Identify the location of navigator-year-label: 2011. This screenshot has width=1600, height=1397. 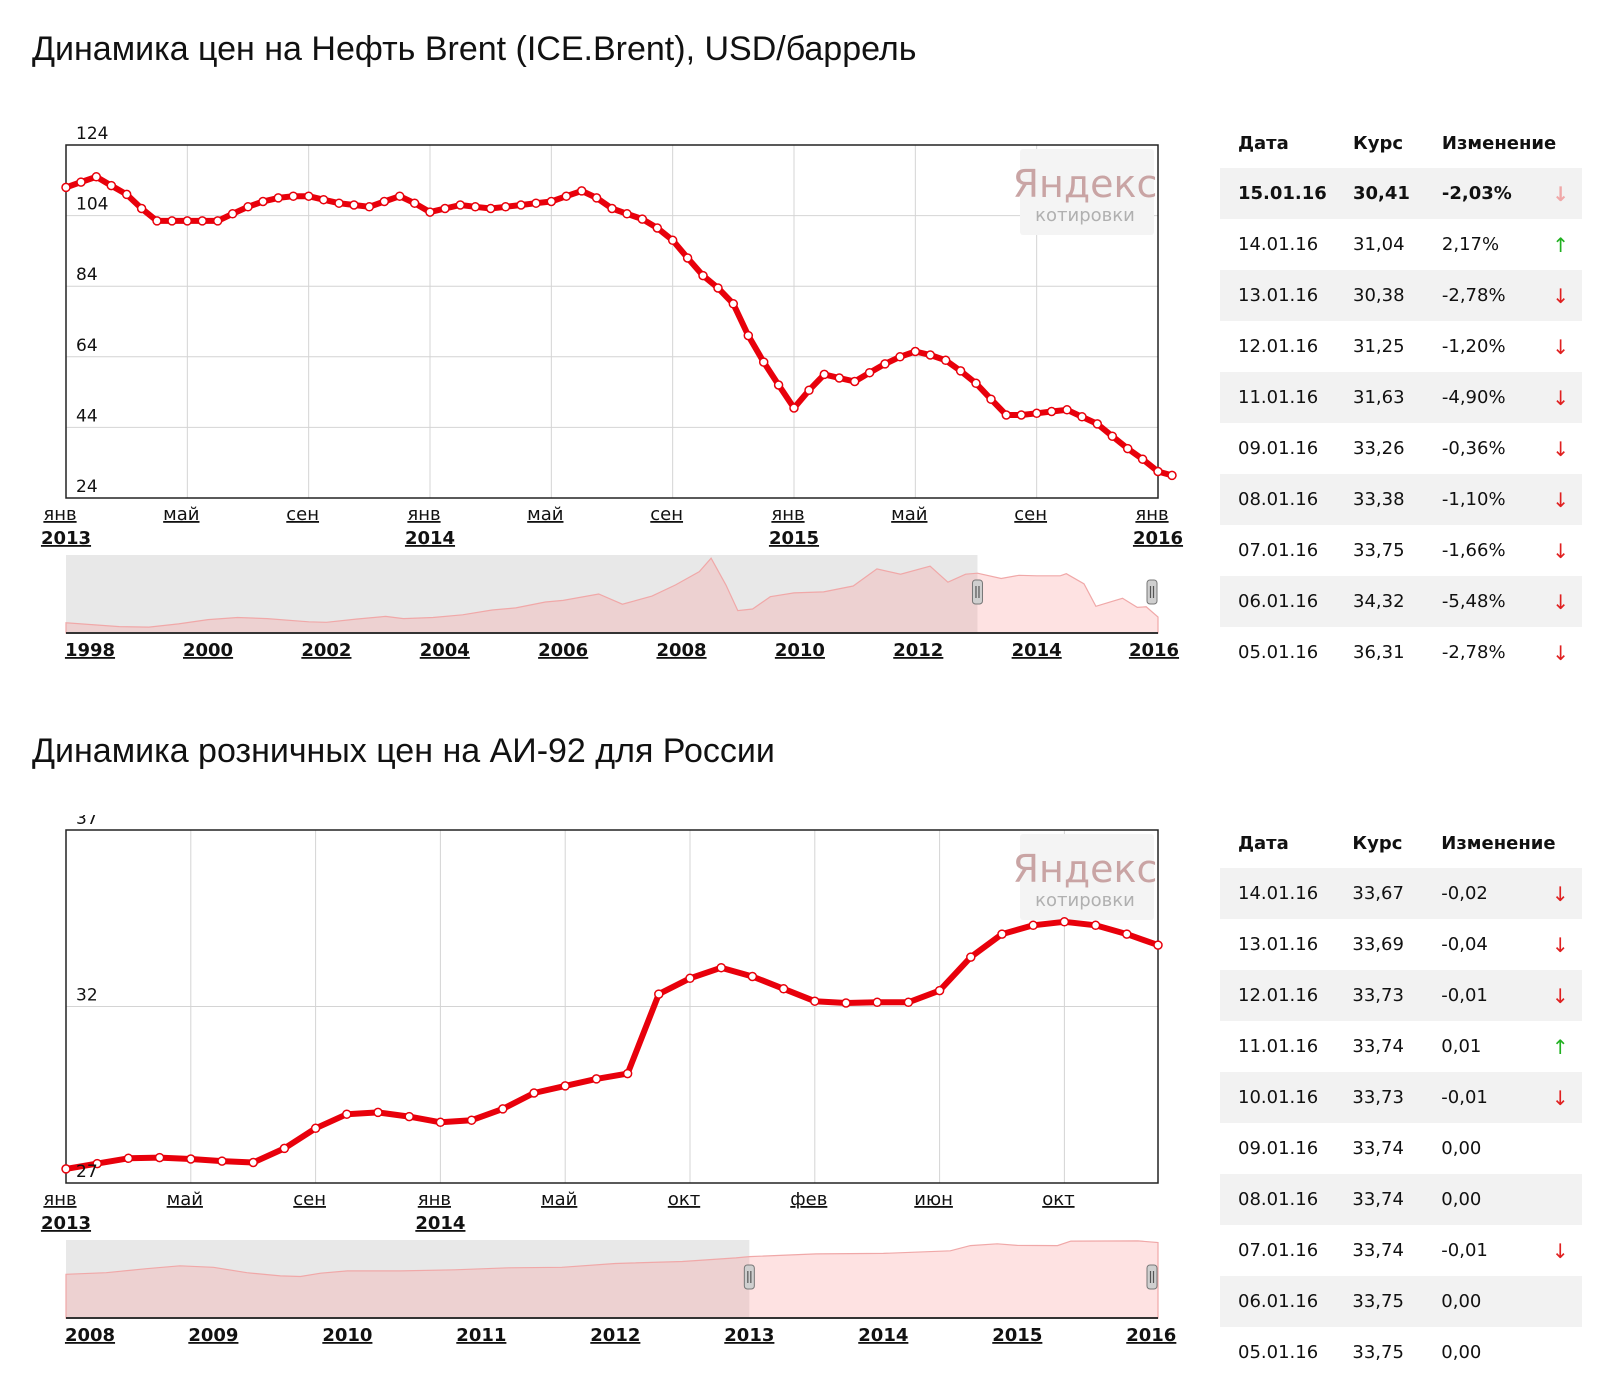
(481, 1335).